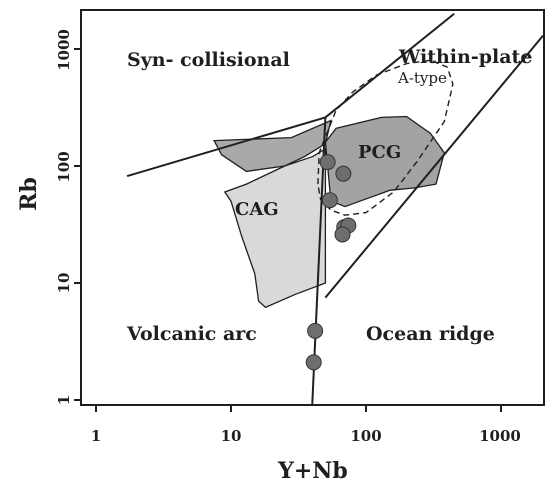  What do you see at coordinates (64, 166) in the screenshot?
I see `y-tick-label: 100` at bounding box center [64, 166].